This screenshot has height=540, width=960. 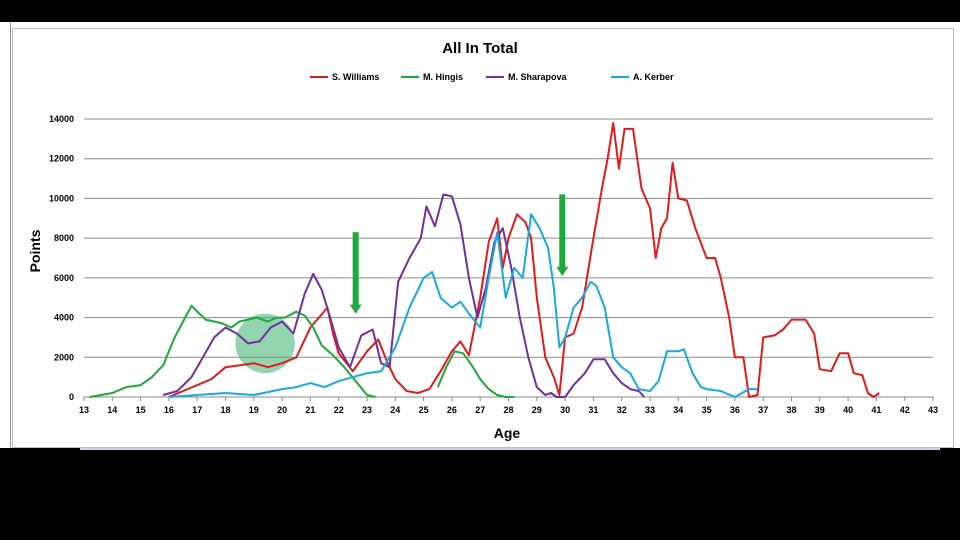 What do you see at coordinates (876, 410) in the screenshot?
I see `x-tick-label: 41` at bounding box center [876, 410].